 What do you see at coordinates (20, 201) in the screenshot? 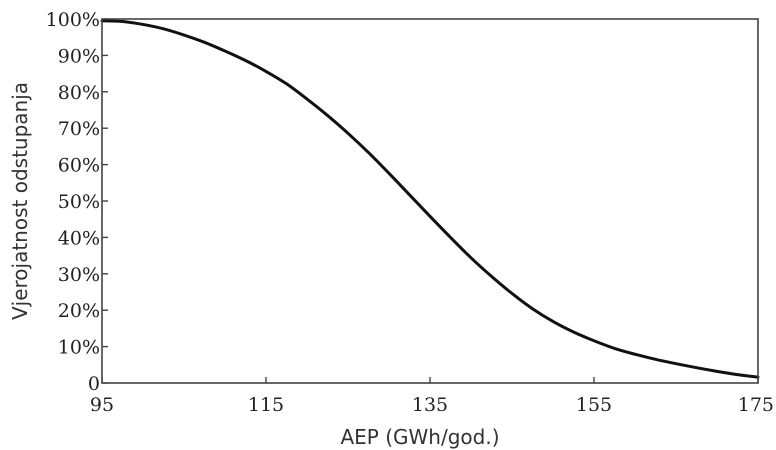
I see `y-axis-title: Vjerojatnost odstupanja` at bounding box center [20, 201].